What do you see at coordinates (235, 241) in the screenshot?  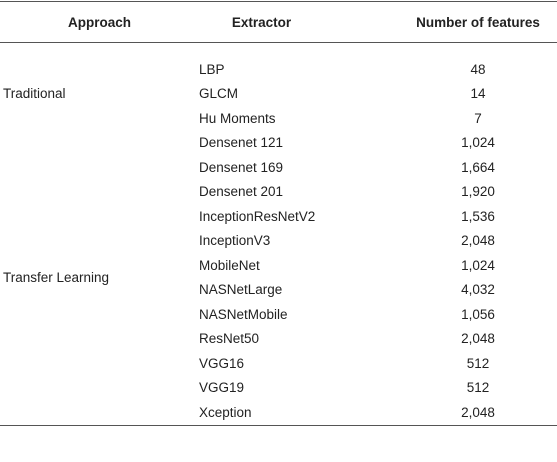 I see `extractor-cell: InceptionV3` at bounding box center [235, 241].